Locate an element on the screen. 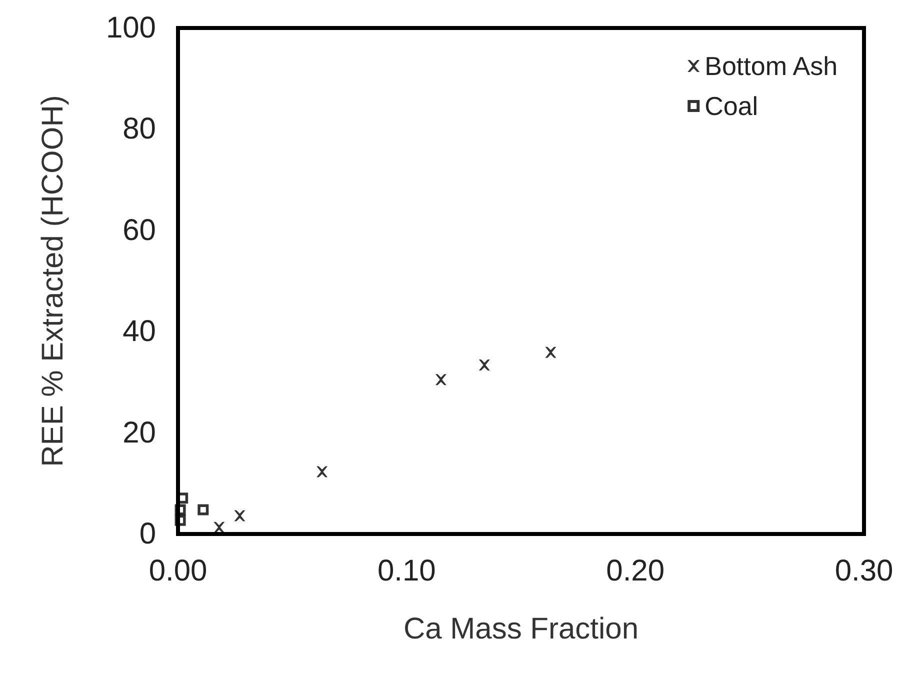  y-tick-label: 60 is located at coordinates (139, 230).